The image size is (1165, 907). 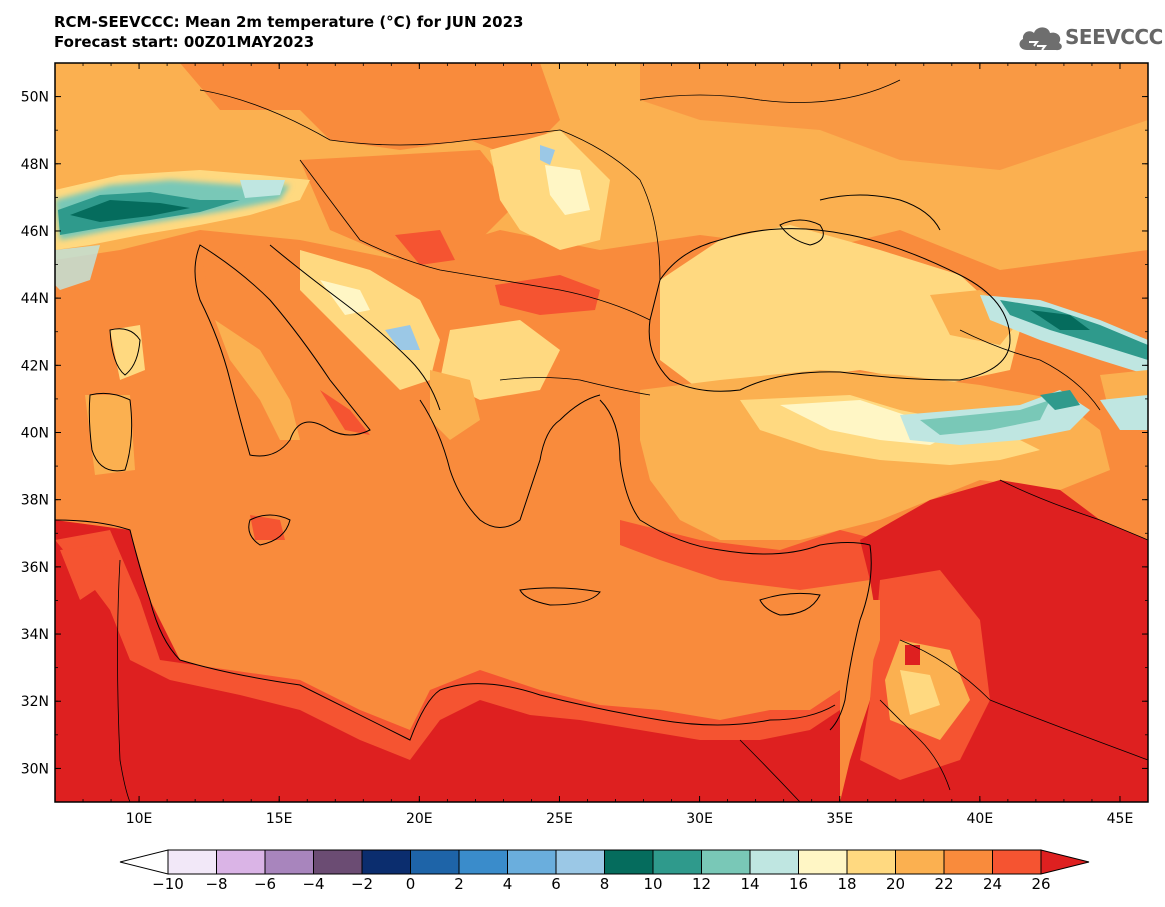 I want to click on lon-tick-label: 35E, so click(x=839, y=819).